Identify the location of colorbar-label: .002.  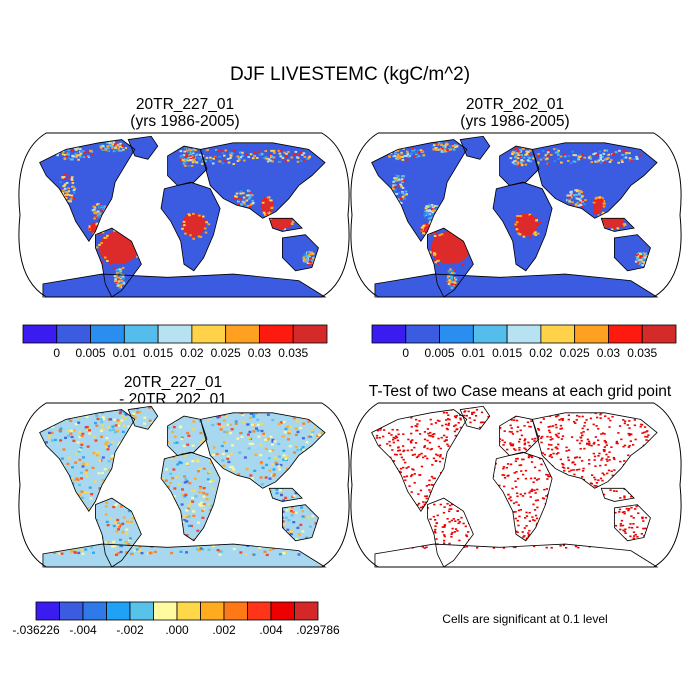
(224, 630).